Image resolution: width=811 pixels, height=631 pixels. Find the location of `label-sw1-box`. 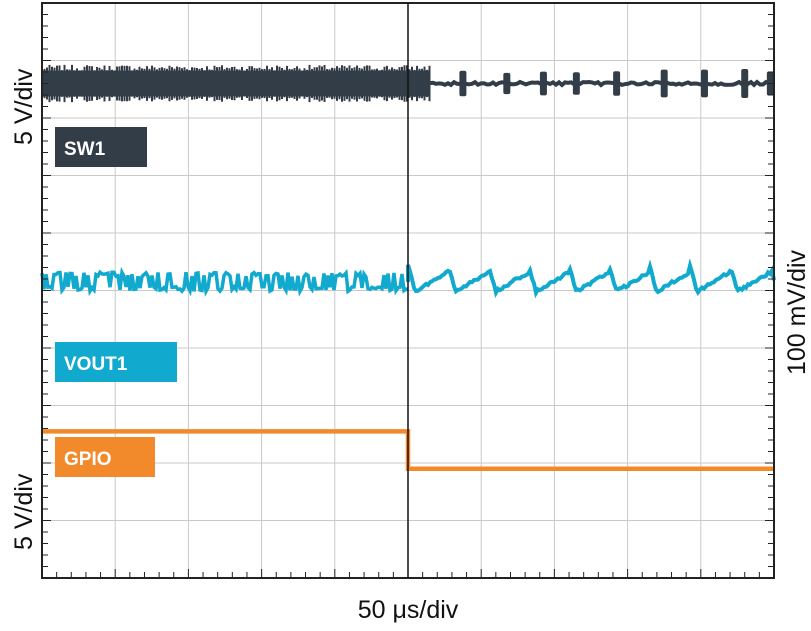

label-sw1-box is located at coordinates (101, 147).